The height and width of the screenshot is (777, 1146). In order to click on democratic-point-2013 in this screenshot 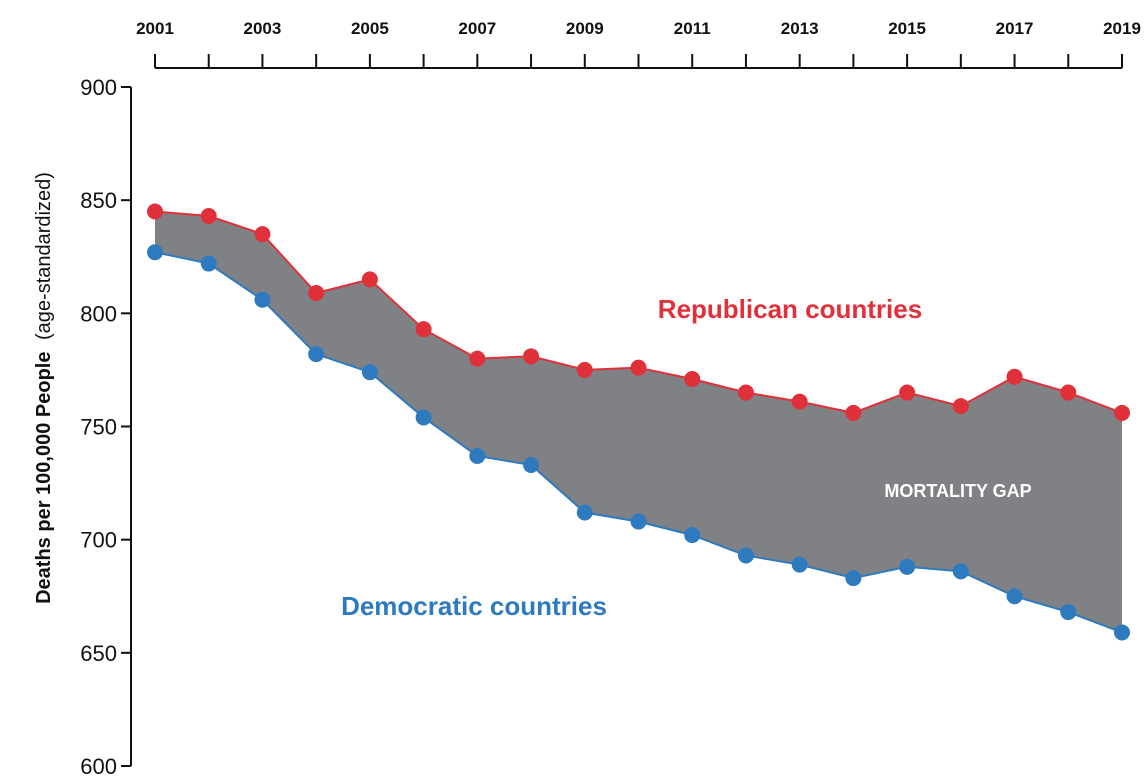, I will do `click(799, 564)`.